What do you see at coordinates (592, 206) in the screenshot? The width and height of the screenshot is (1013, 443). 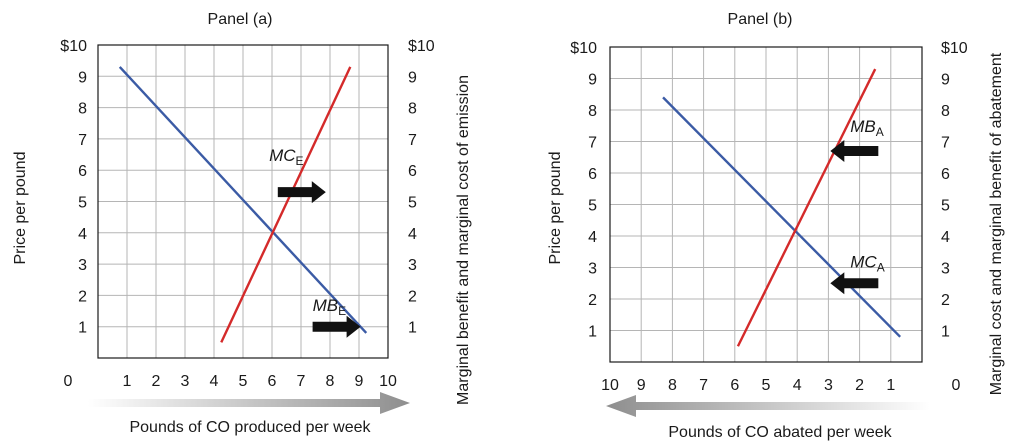 I see `panel-b-y-tick: 5` at bounding box center [592, 206].